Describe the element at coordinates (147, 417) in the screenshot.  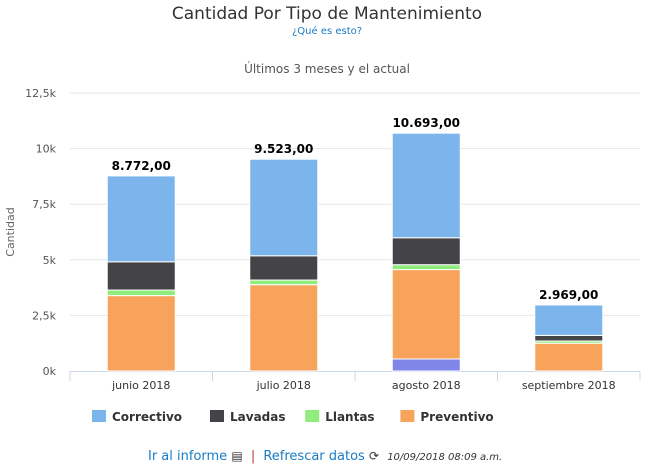
I see `legend-item-correctivo: Correctivo` at that location.